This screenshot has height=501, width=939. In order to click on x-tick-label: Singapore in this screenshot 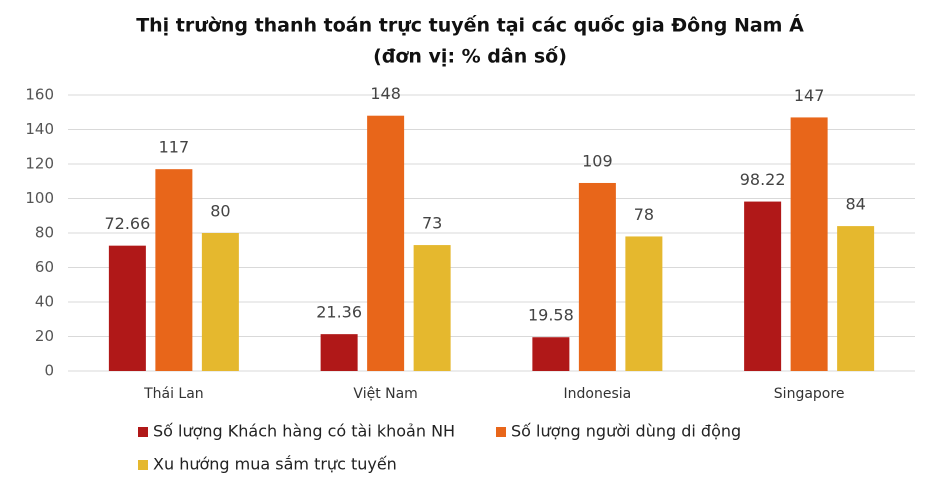, I will do `click(809, 394)`.